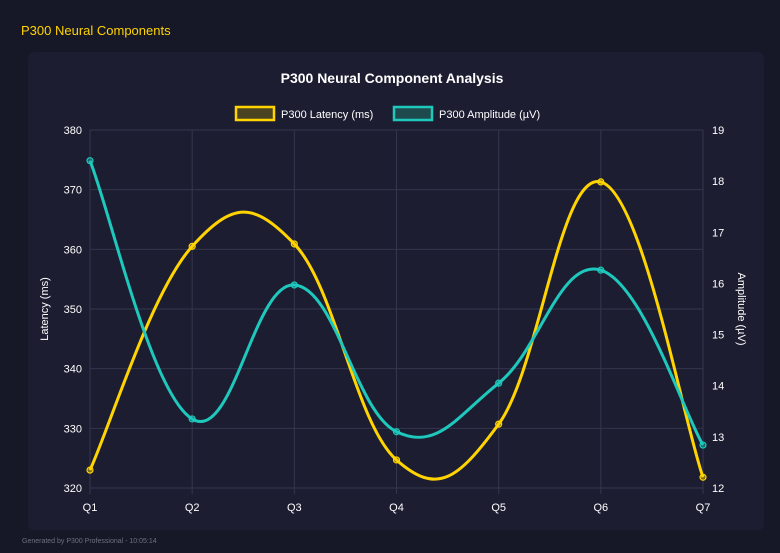 The image size is (780, 553). Describe the element at coordinates (392, 78) in the screenshot. I see `chart-title: P300 Neural Component Analysis` at that location.